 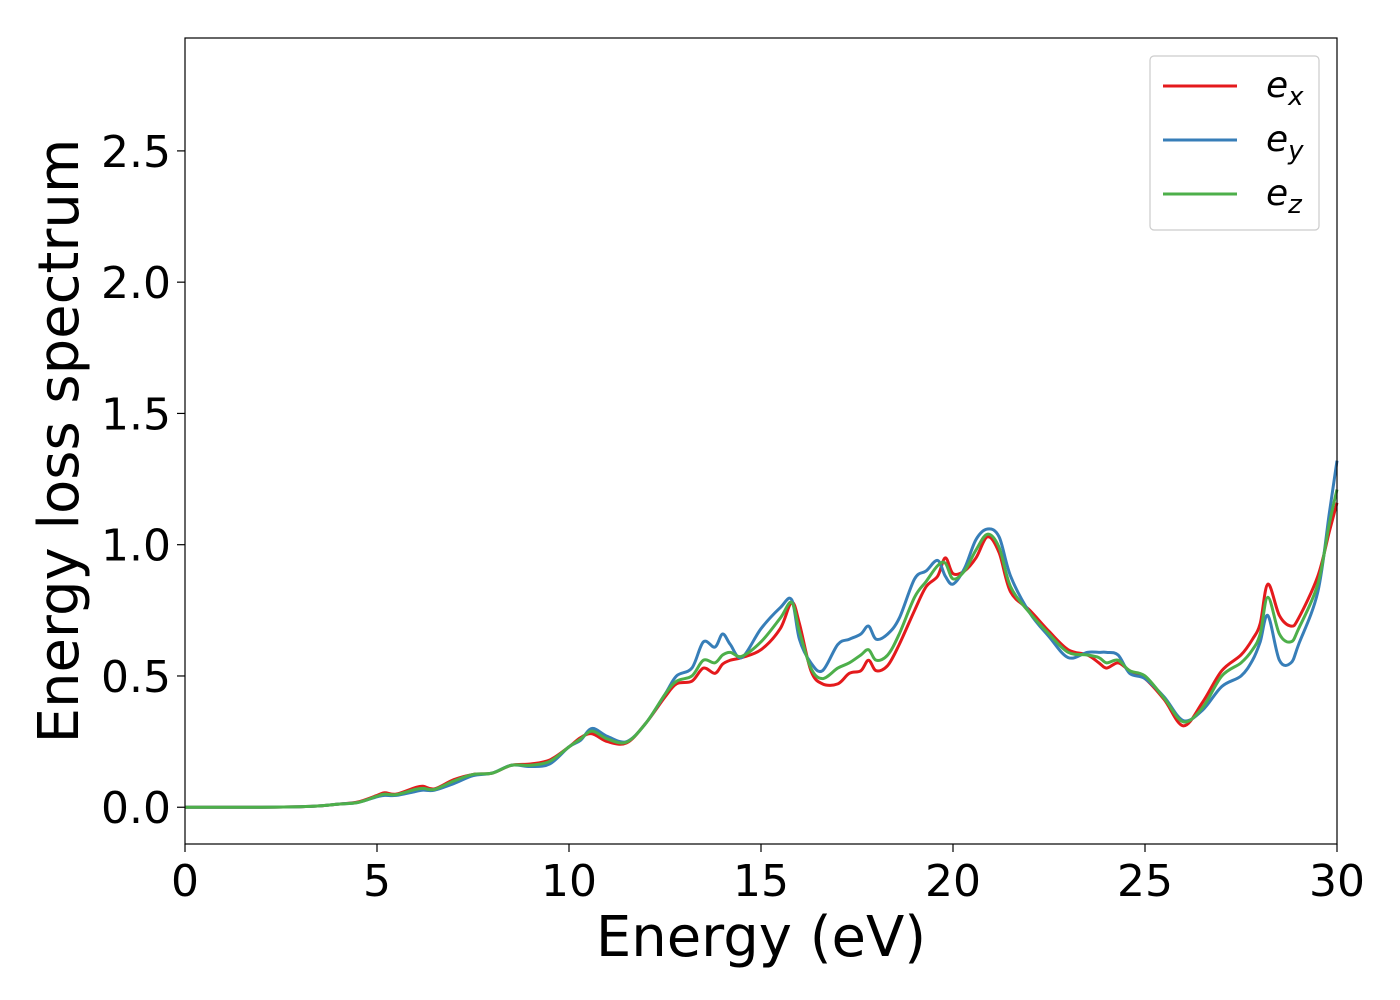 What do you see at coordinates (1295, 205) in the screenshot?
I see `legend-sub-ez: z` at bounding box center [1295, 205].